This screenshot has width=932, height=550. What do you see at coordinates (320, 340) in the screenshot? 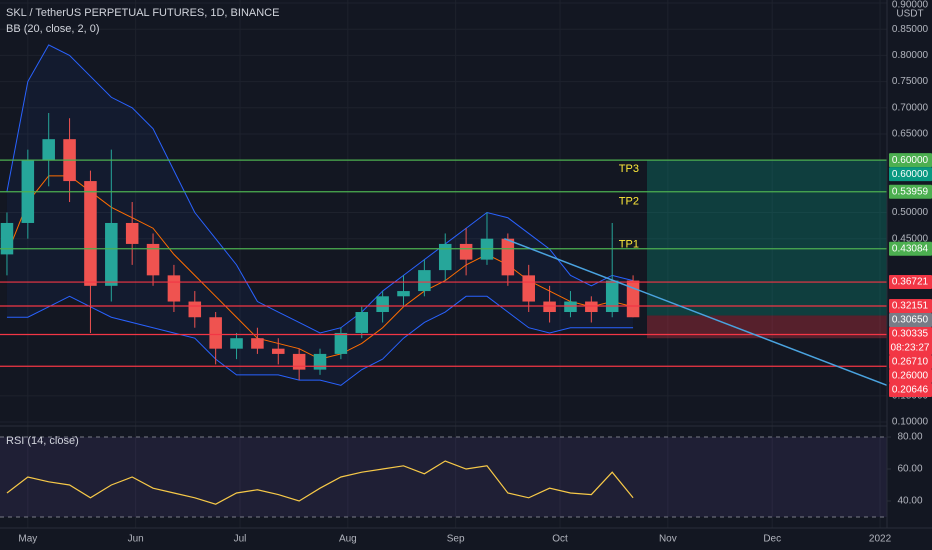
I see `bb-lower` at bounding box center [320, 340].